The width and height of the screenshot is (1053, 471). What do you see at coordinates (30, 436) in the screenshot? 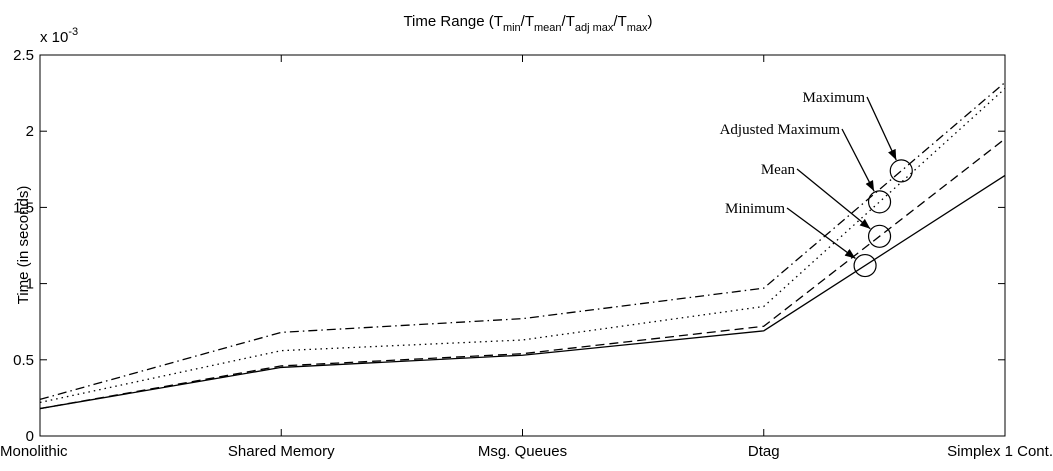
I see `y-tick-label: 0` at bounding box center [30, 436].